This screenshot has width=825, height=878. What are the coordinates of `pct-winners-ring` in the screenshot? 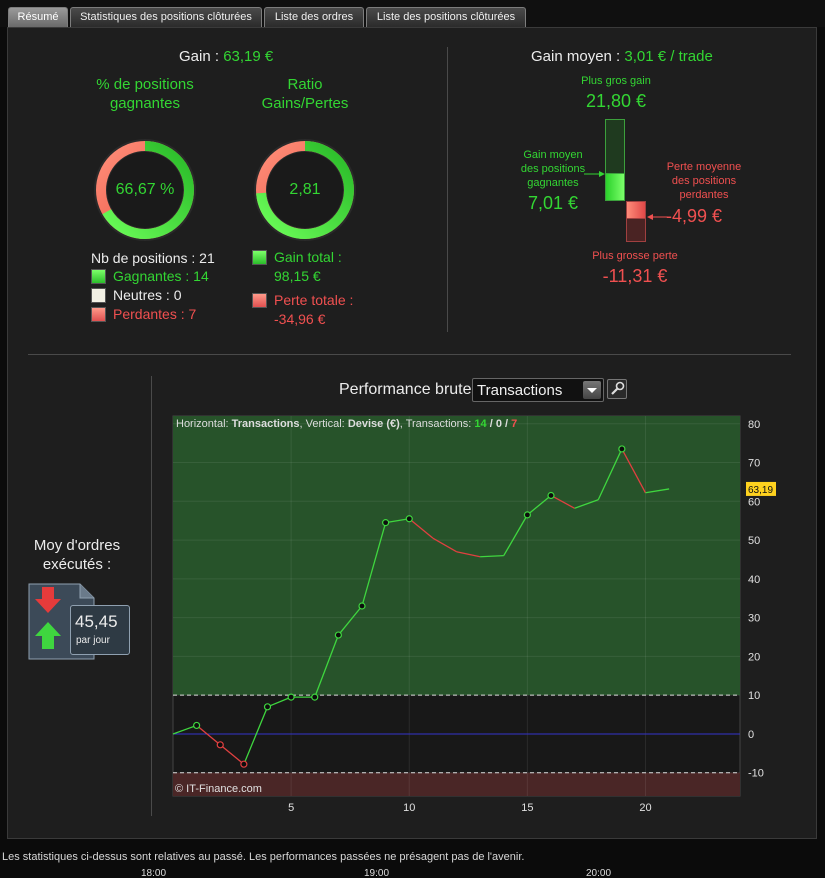 It's located at (145, 190).